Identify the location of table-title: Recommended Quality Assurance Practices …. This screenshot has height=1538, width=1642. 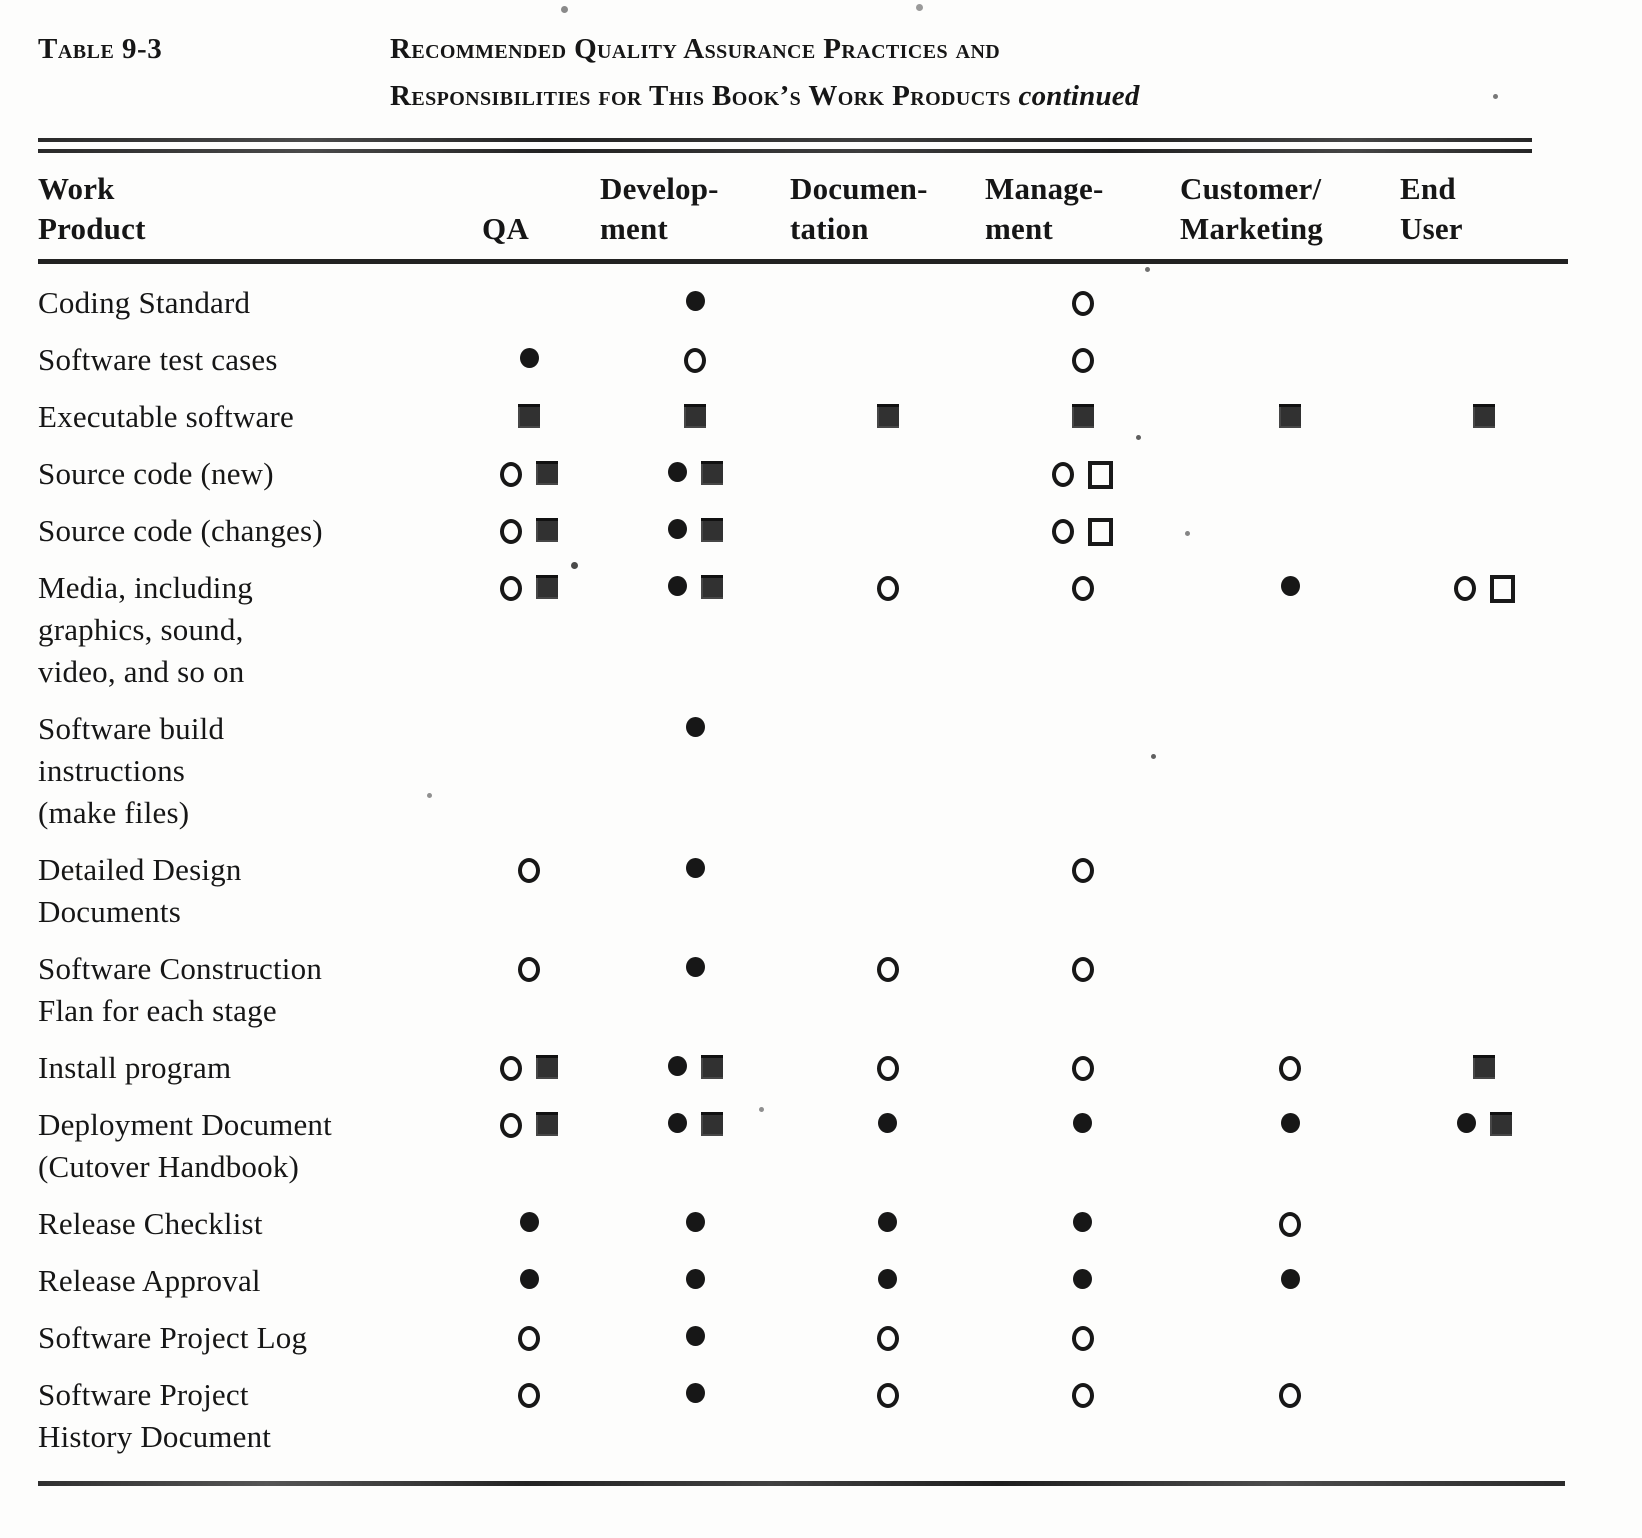
(765, 73).